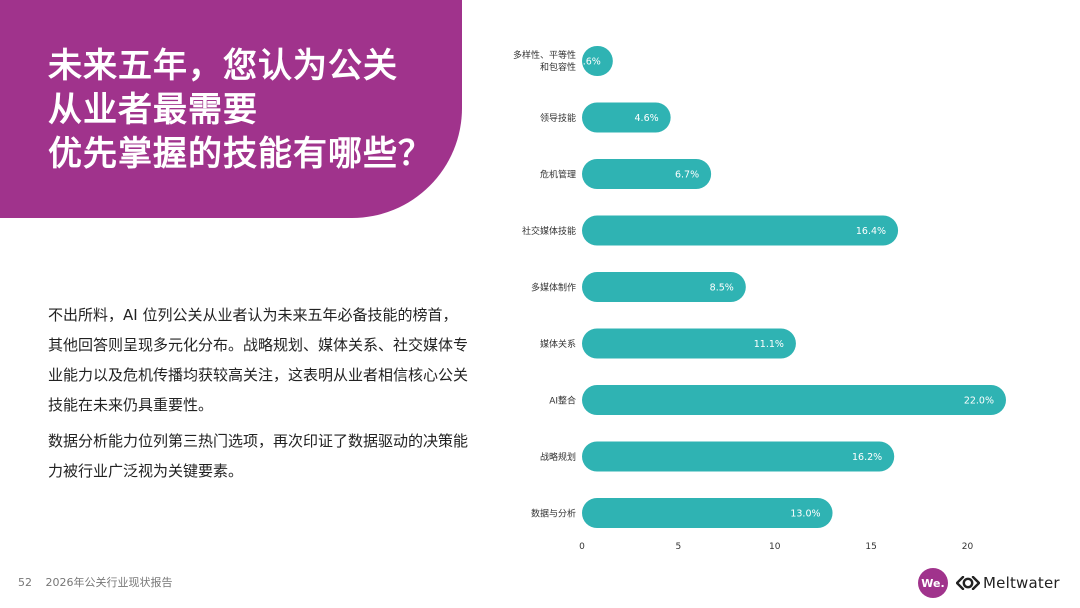 This screenshot has height=608, width=1080. What do you see at coordinates (867, 457) in the screenshot?
I see `data-label: 16.2%` at bounding box center [867, 457].